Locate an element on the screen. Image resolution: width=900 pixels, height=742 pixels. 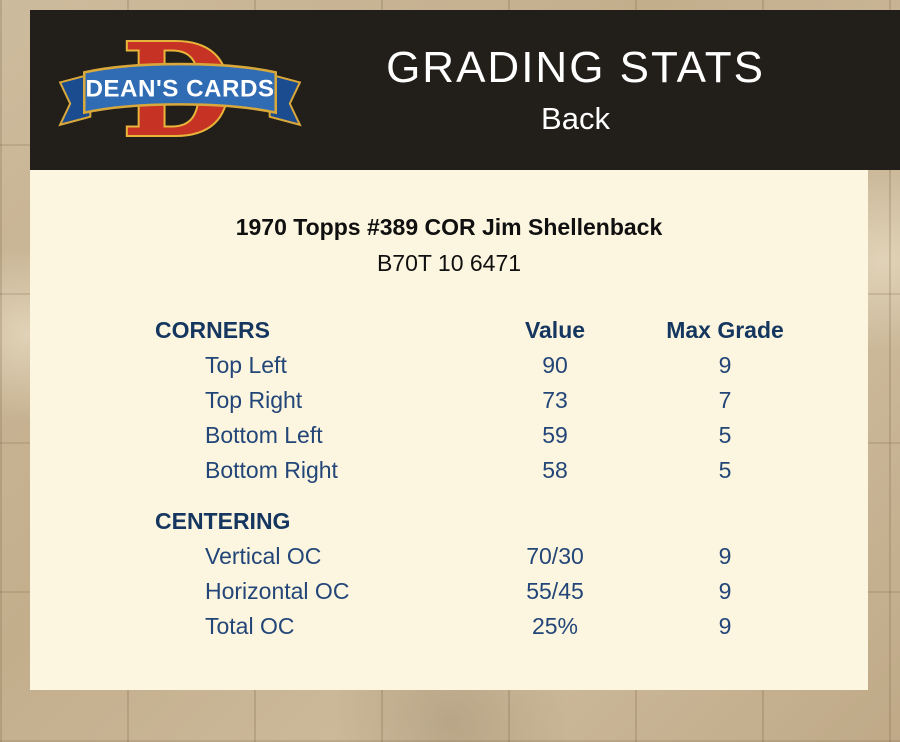
page-subtitle: Back is located at coordinates (575, 118).